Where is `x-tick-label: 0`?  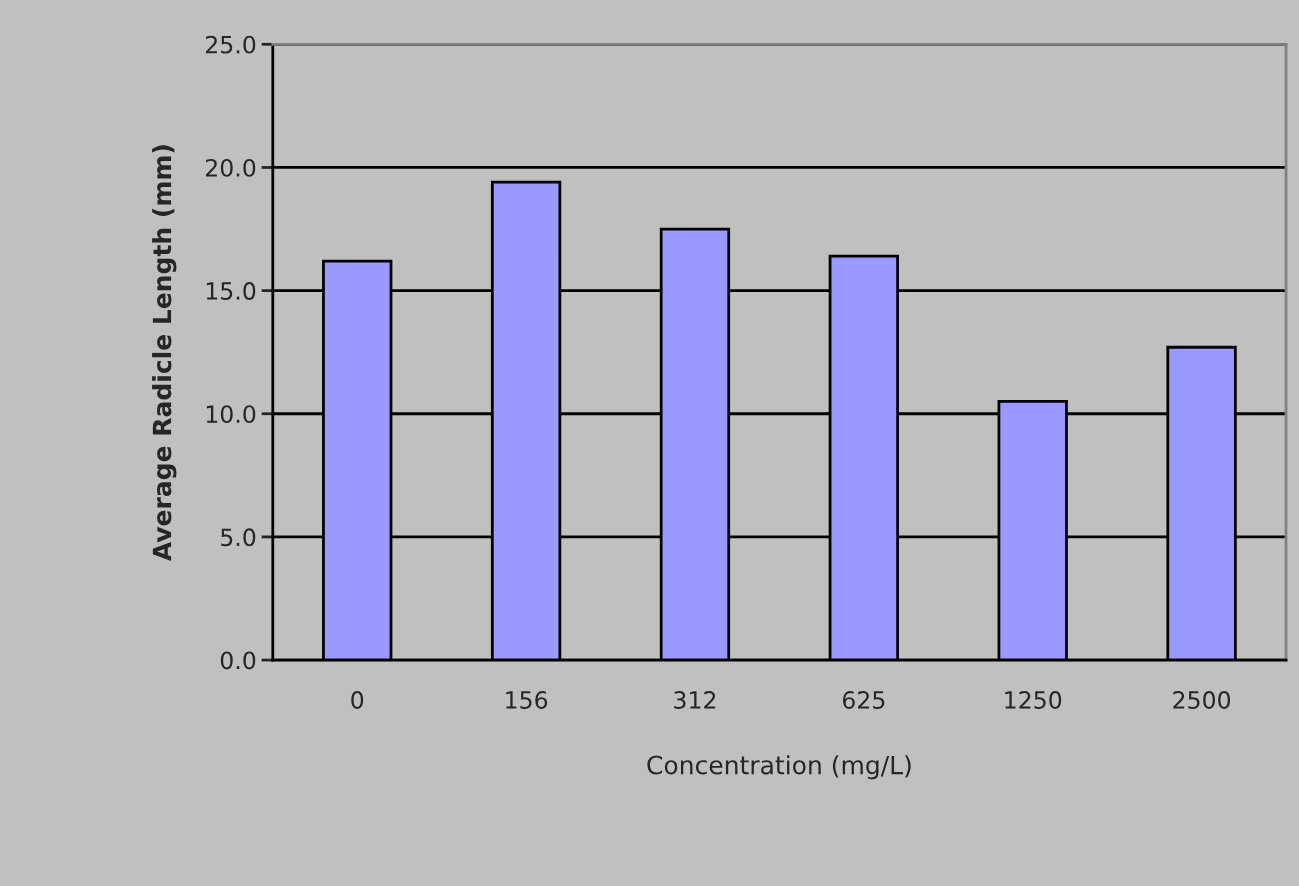 x-tick-label: 0 is located at coordinates (357, 700).